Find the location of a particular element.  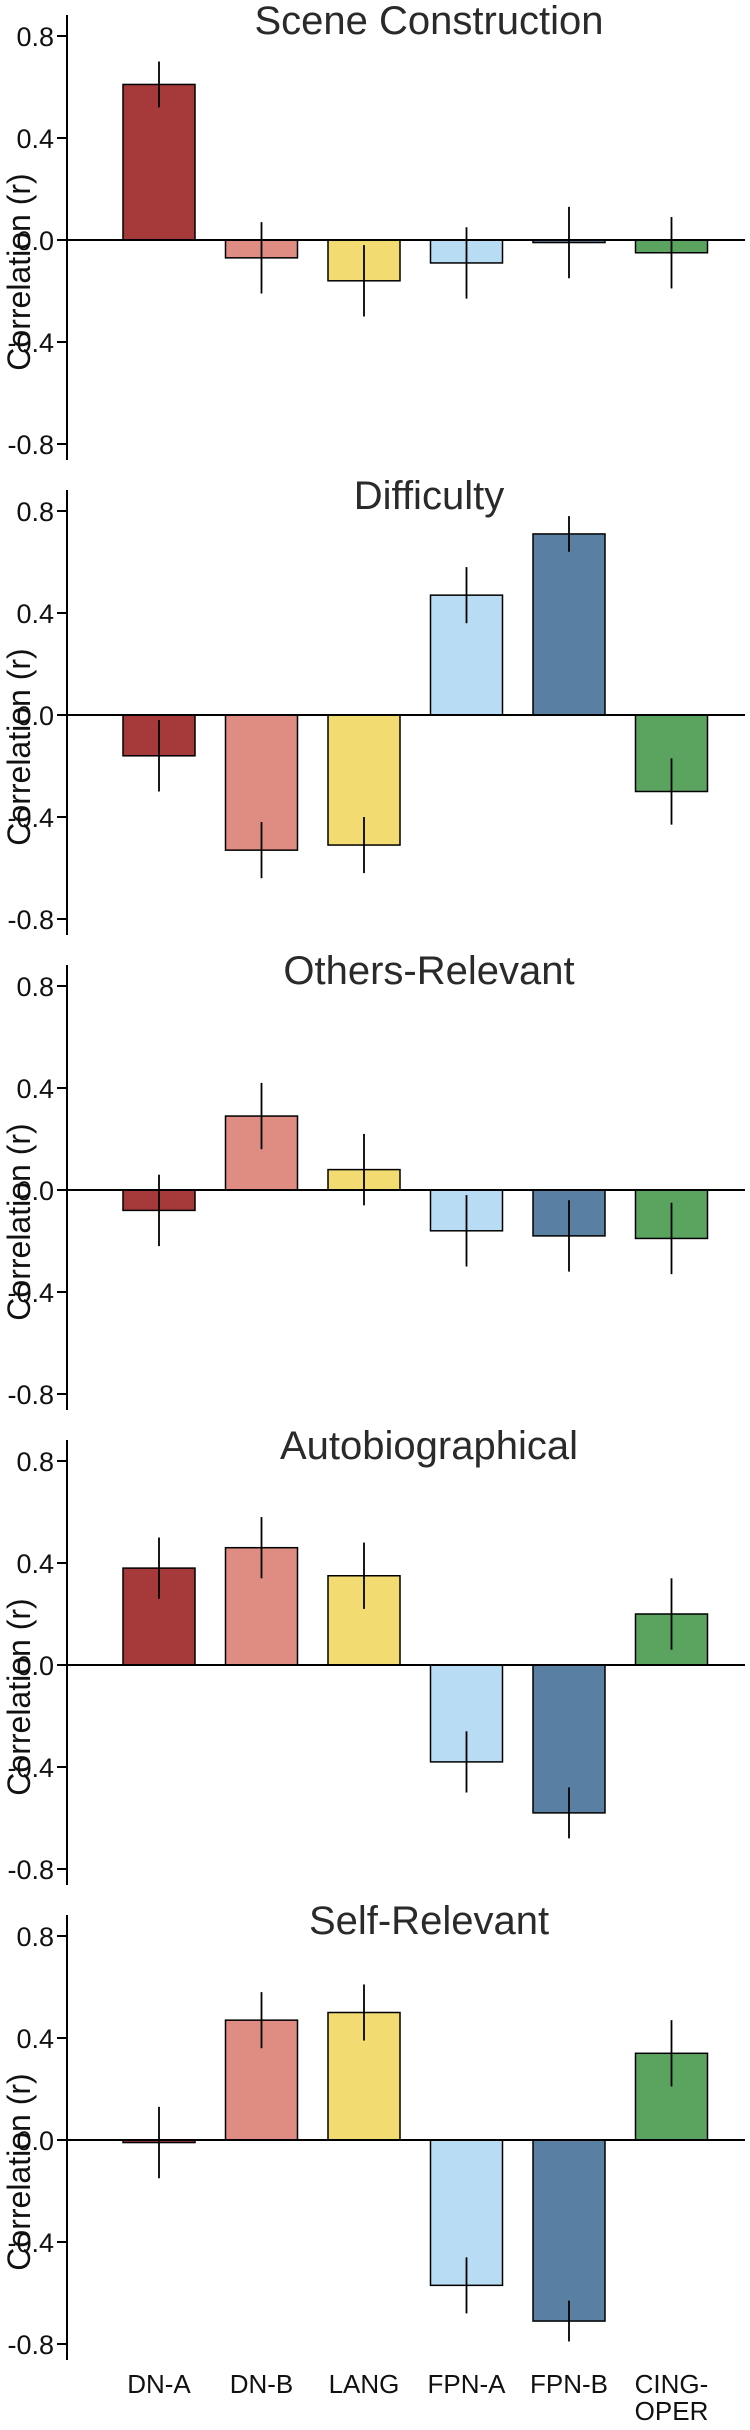

category-label-line: OPER is located at coordinates (672, 2411).